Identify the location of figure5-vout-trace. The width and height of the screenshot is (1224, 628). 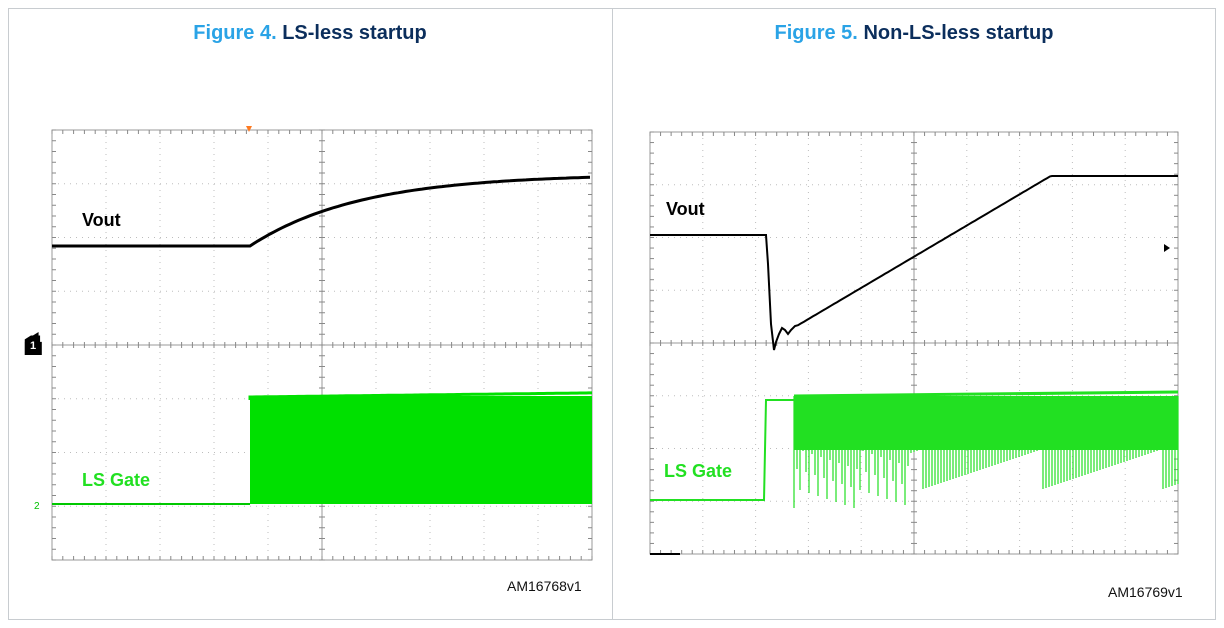
(914, 263).